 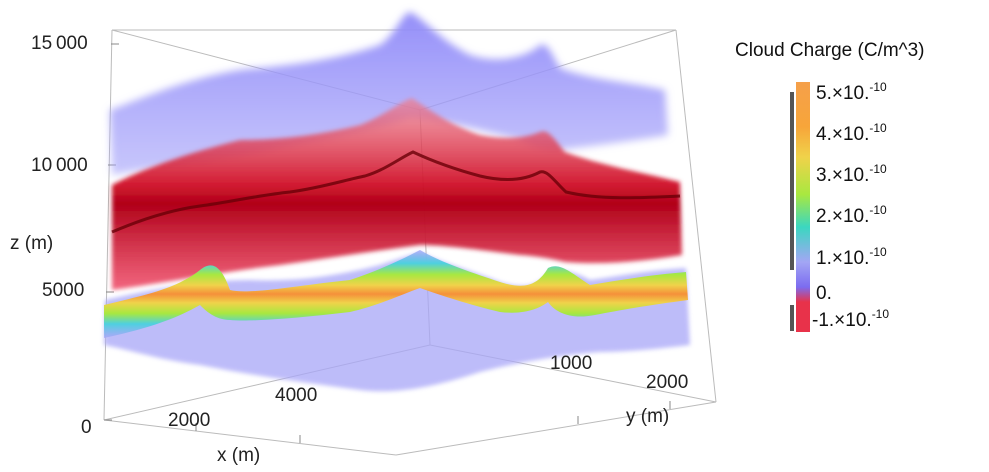 What do you see at coordinates (296, 395) in the screenshot?
I see `x-tick-4000: 4000` at bounding box center [296, 395].